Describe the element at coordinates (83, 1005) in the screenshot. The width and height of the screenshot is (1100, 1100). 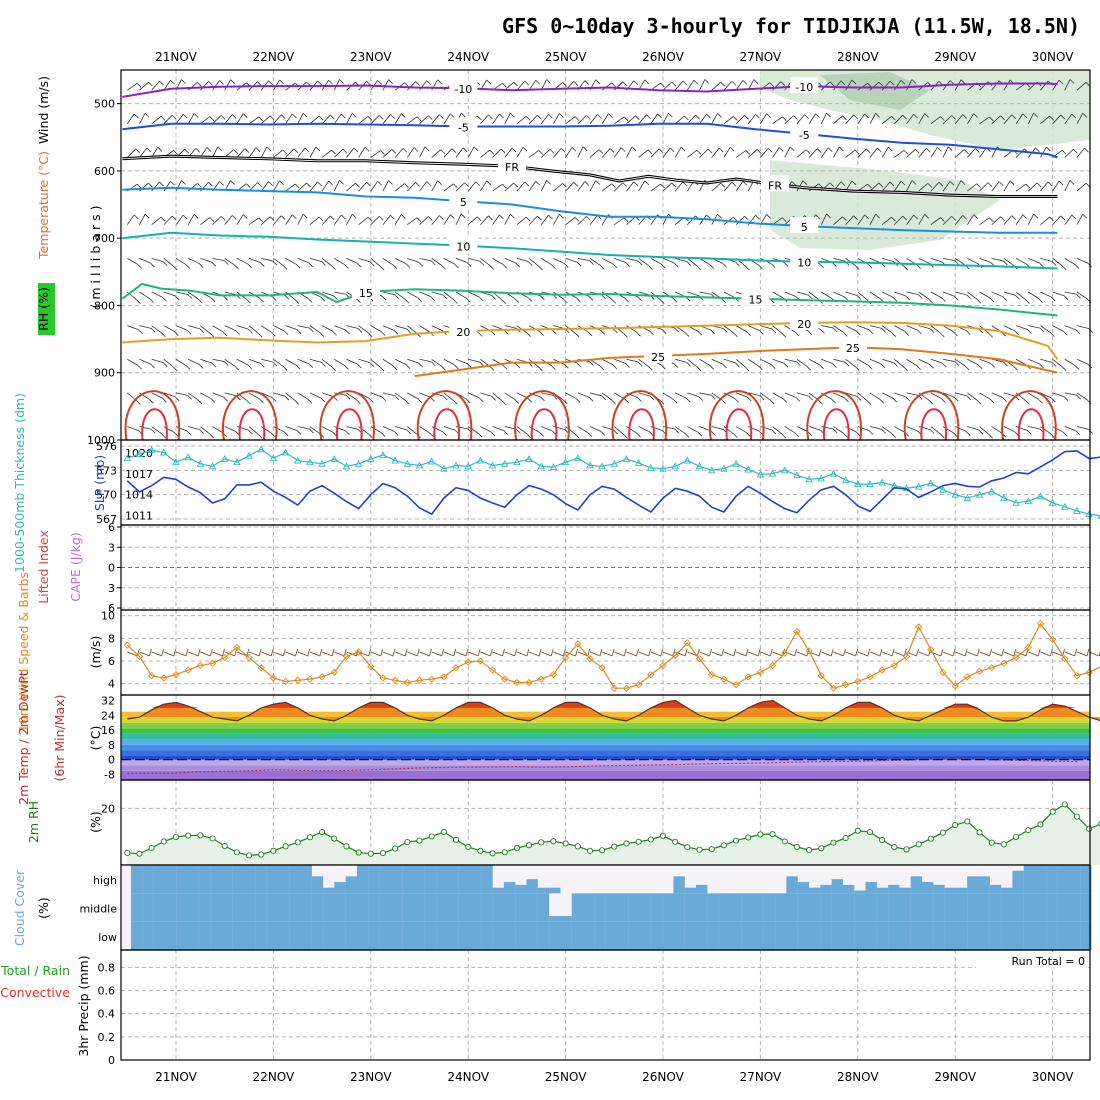
I see `precip-axis-label: 3hr Precip (mm)` at that location.